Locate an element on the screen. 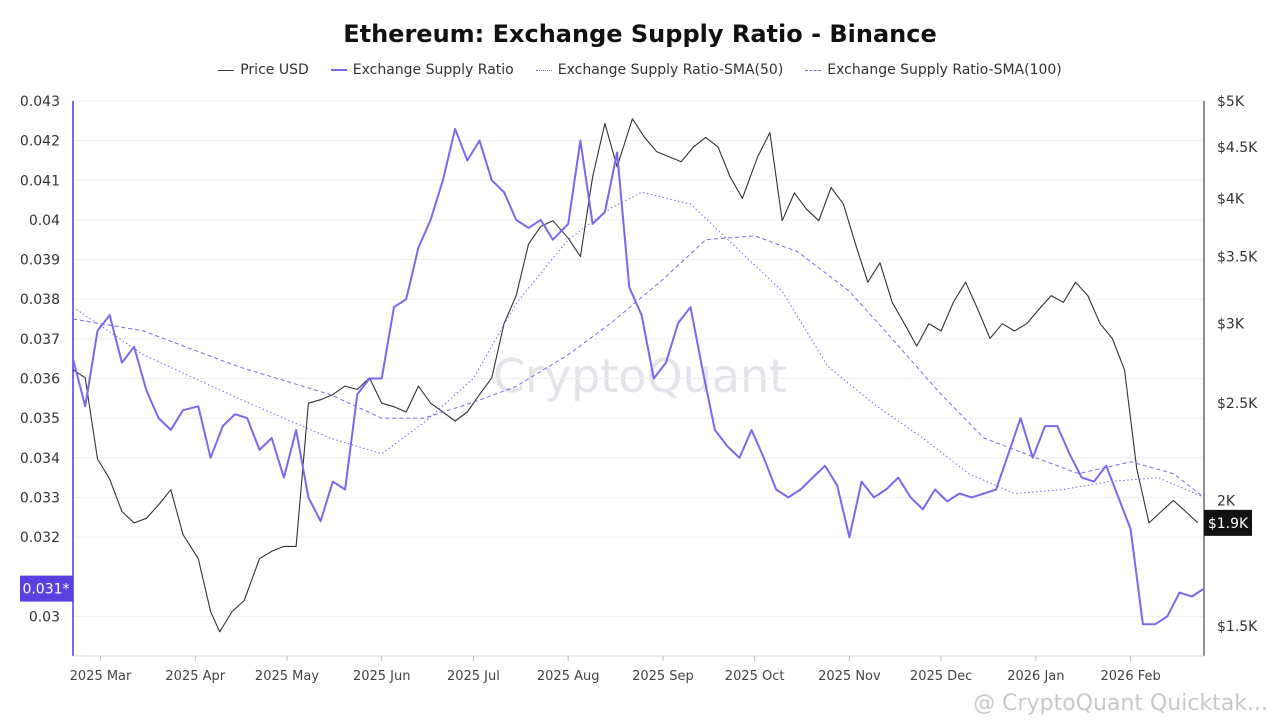 This screenshot has width=1280, height=720. x-tick-label: 2026 Jan is located at coordinates (1035, 676).